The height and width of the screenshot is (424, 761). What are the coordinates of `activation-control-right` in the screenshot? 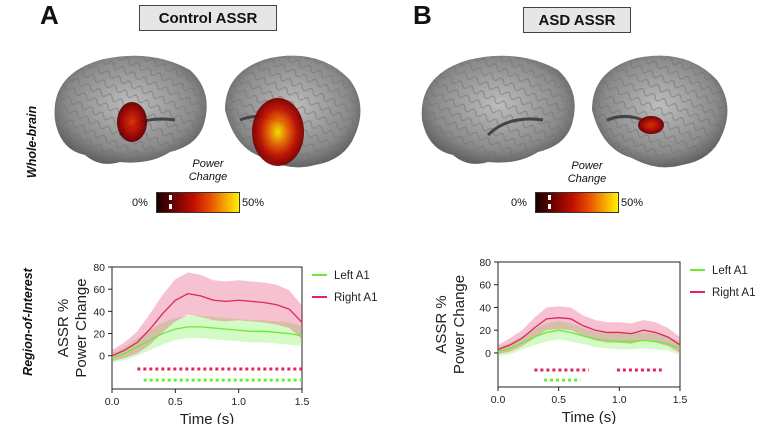 It's located at (278, 132).